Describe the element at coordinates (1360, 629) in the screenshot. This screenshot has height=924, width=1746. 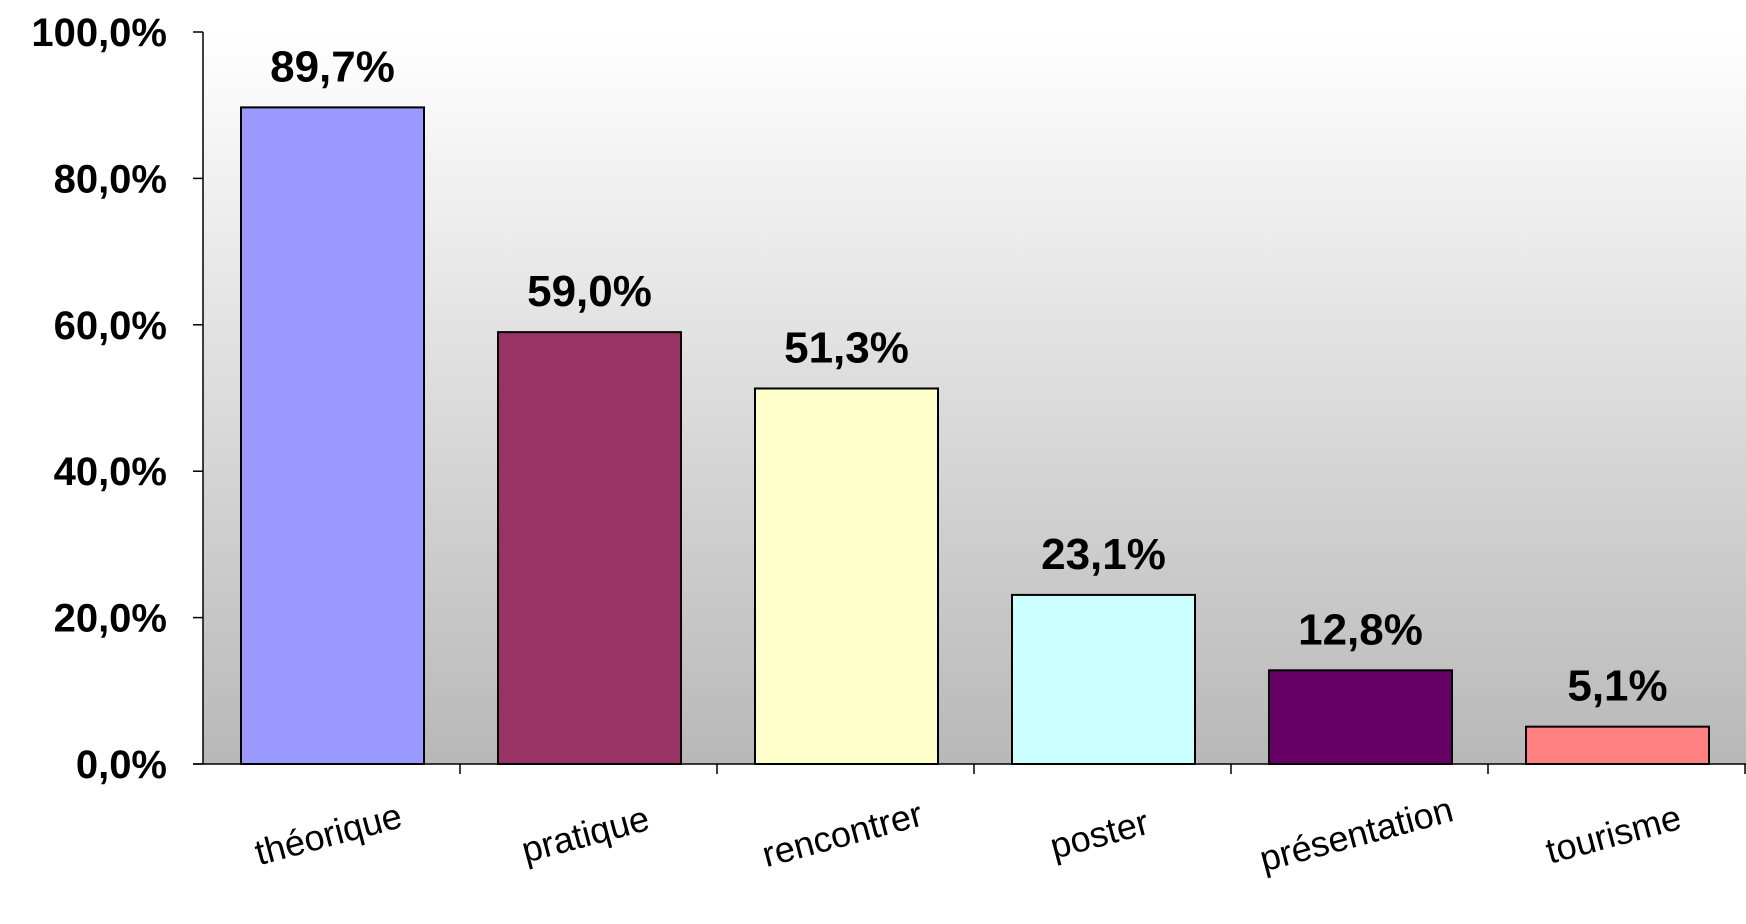
I see `data-label-4: 12,8%` at that location.